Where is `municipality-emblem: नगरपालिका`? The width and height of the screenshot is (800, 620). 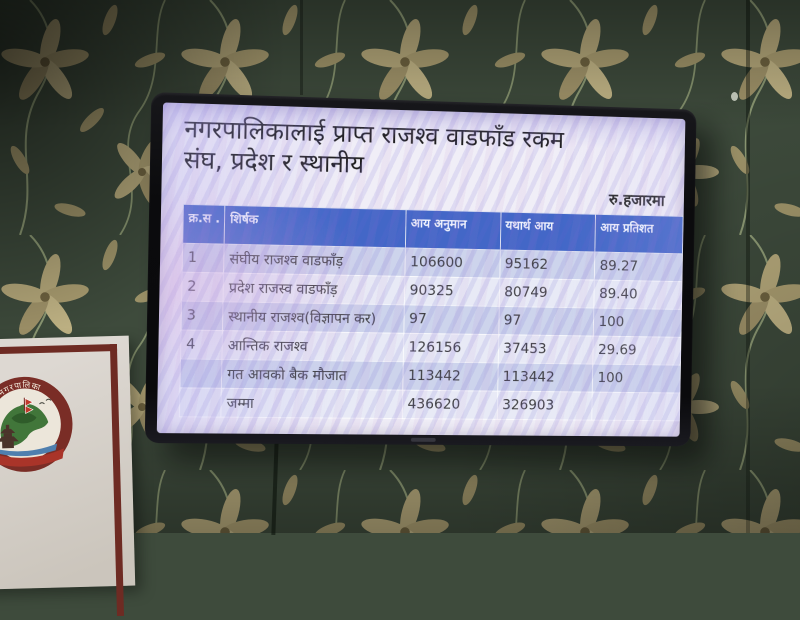 municipality-emblem: नगरपालिका is located at coordinates (36, 424).